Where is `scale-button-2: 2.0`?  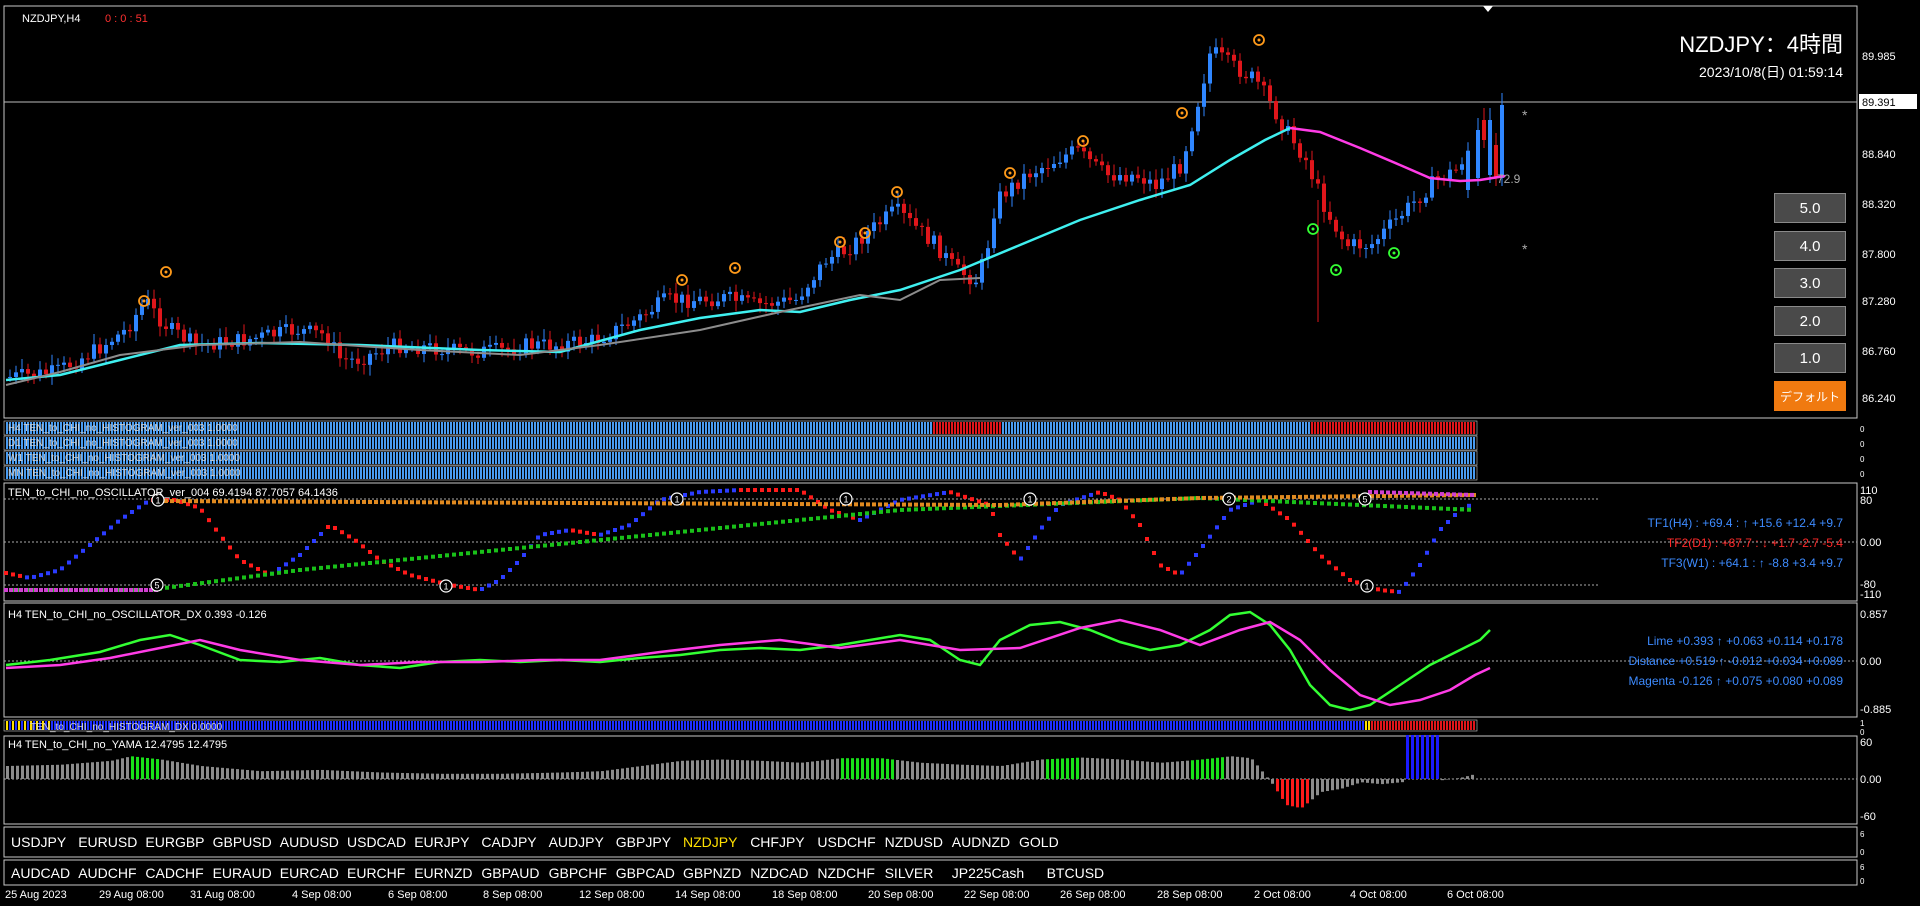 scale-button-2: 2.0 is located at coordinates (1810, 321).